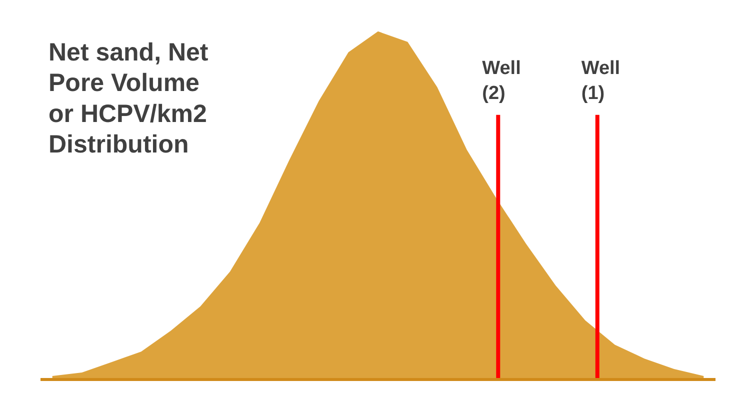  I want to click on annotation: Net sand, Net Pore Volume or HCPV/km2 Distribution, so click(128, 98).